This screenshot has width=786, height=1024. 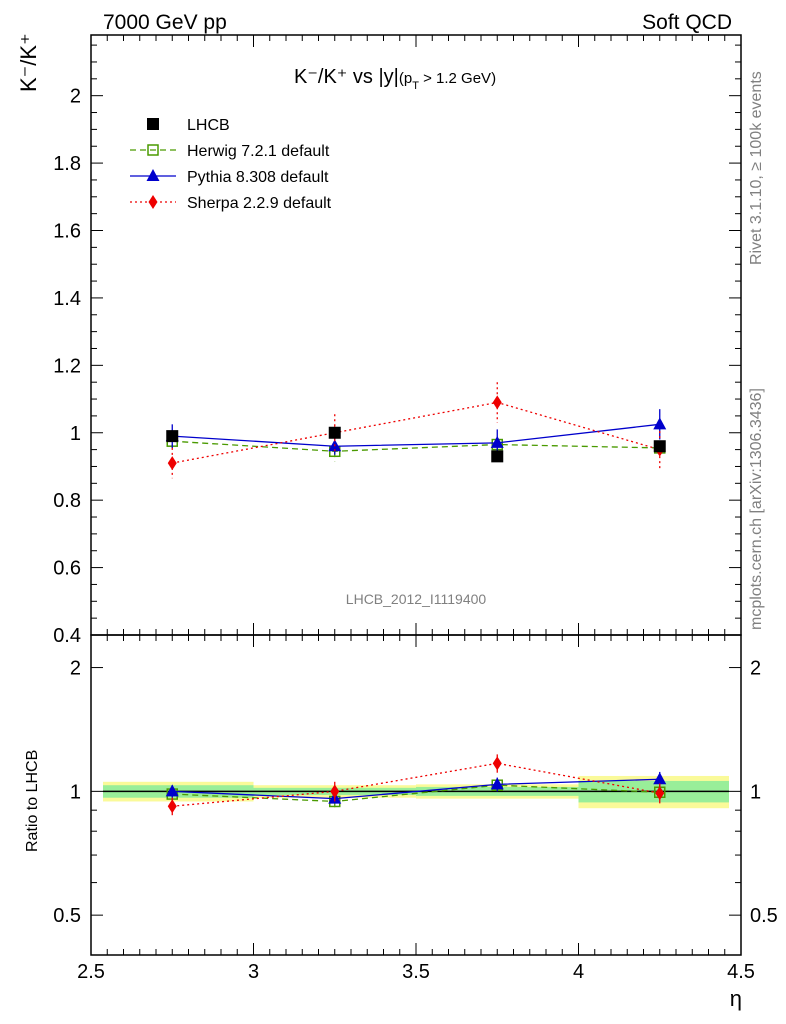 I want to click on ratio-y-tick-label-right: 2, so click(x=755, y=669).